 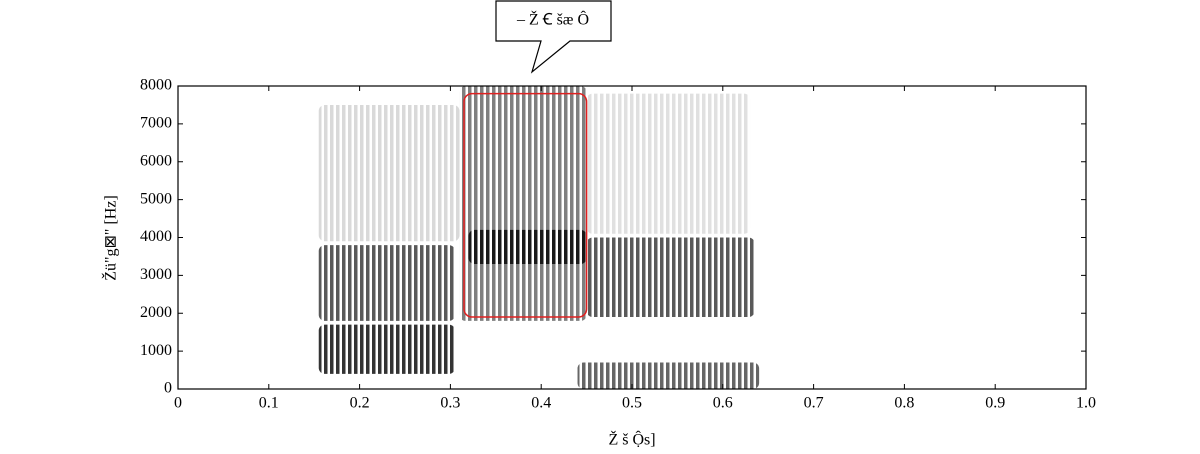 I want to click on x-tick-label: 0.1, so click(x=269, y=403).